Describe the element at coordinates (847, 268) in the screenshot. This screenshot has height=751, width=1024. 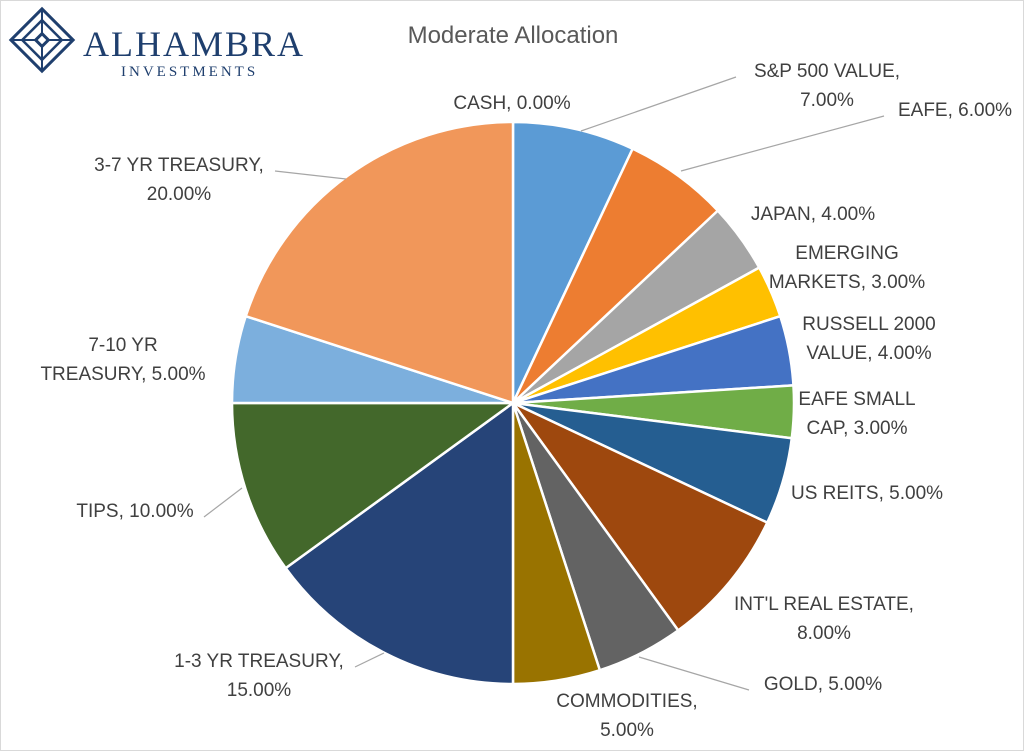
I see `data-label: EMERGING MARKETS, 3.00%` at that location.